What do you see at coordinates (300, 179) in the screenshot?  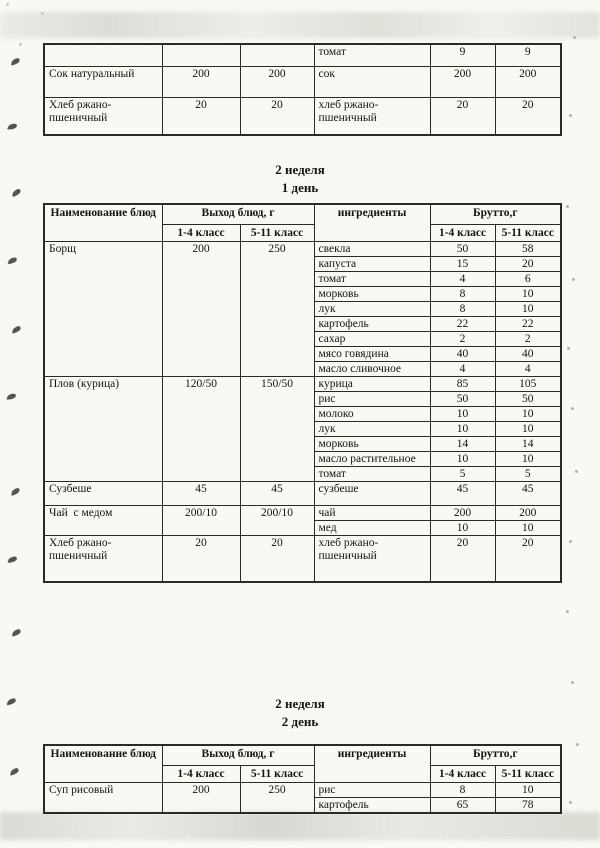 I see `section-heading-day1: 2 неделя 1 день` at bounding box center [300, 179].